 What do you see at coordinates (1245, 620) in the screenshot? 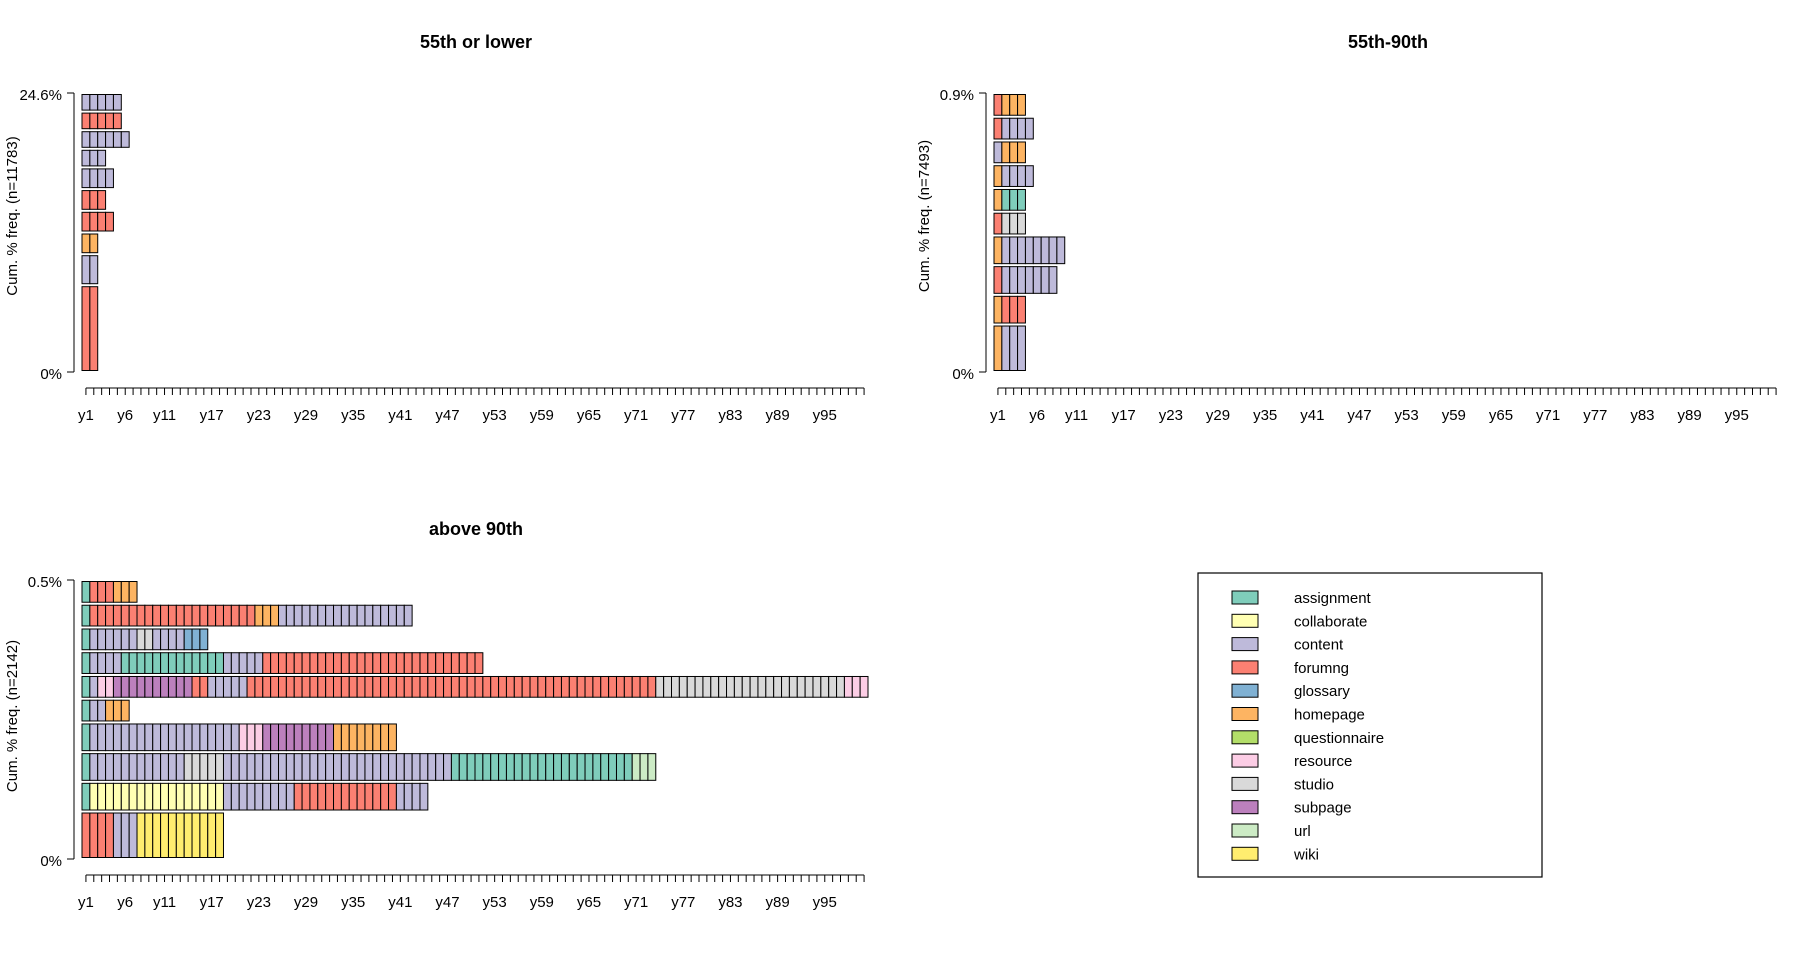
I see `legend-swatch-collaborate` at bounding box center [1245, 620].